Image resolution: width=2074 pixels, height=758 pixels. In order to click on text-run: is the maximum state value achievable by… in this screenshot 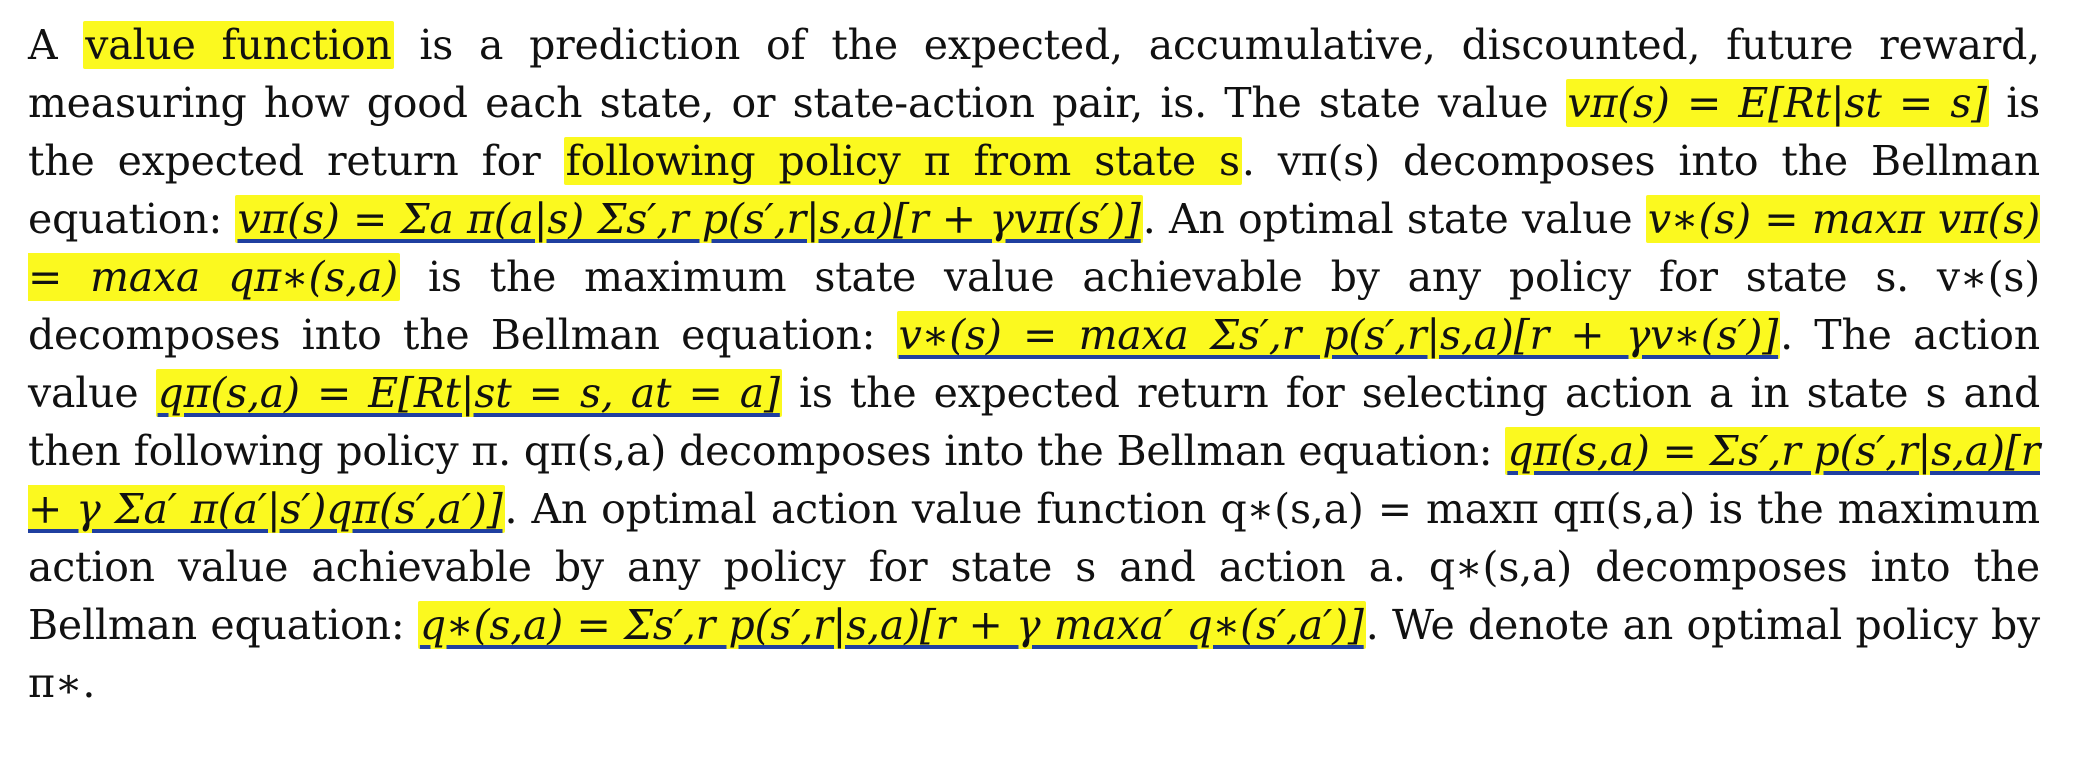, I will do `click(1034, 306)`.